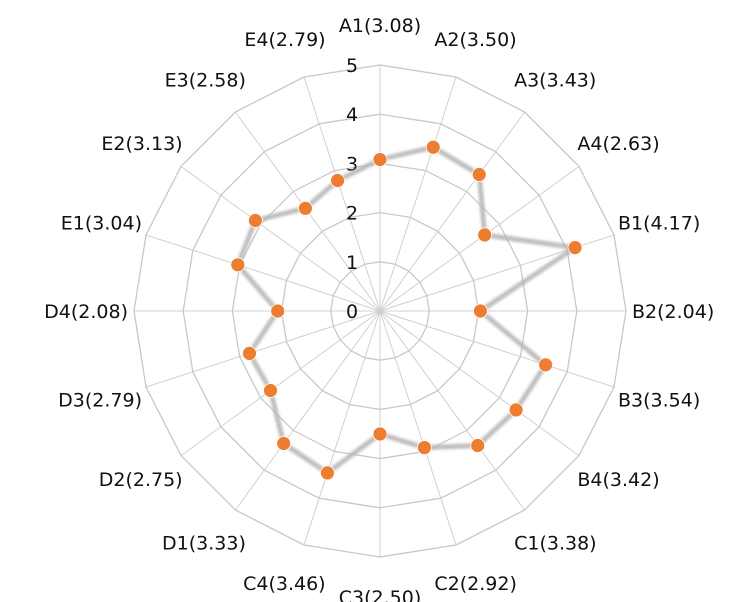 The image size is (738, 602). What do you see at coordinates (352, 115) in the screenshot?
I see `tick-label: 4` at bounding box center [352, 115].